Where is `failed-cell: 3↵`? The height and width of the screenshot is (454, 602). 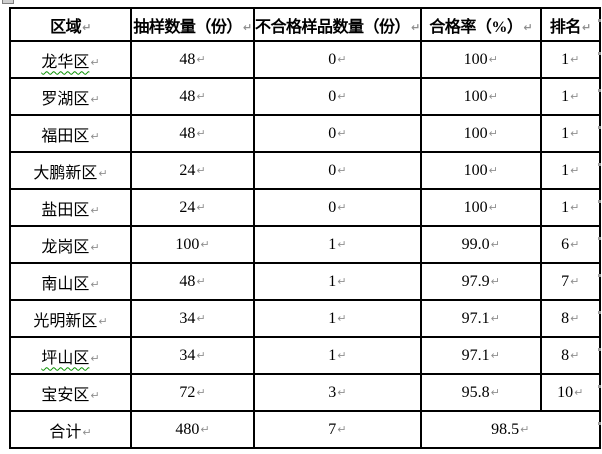
failed-cell: 3↵ is located at coordinates (337, 392).